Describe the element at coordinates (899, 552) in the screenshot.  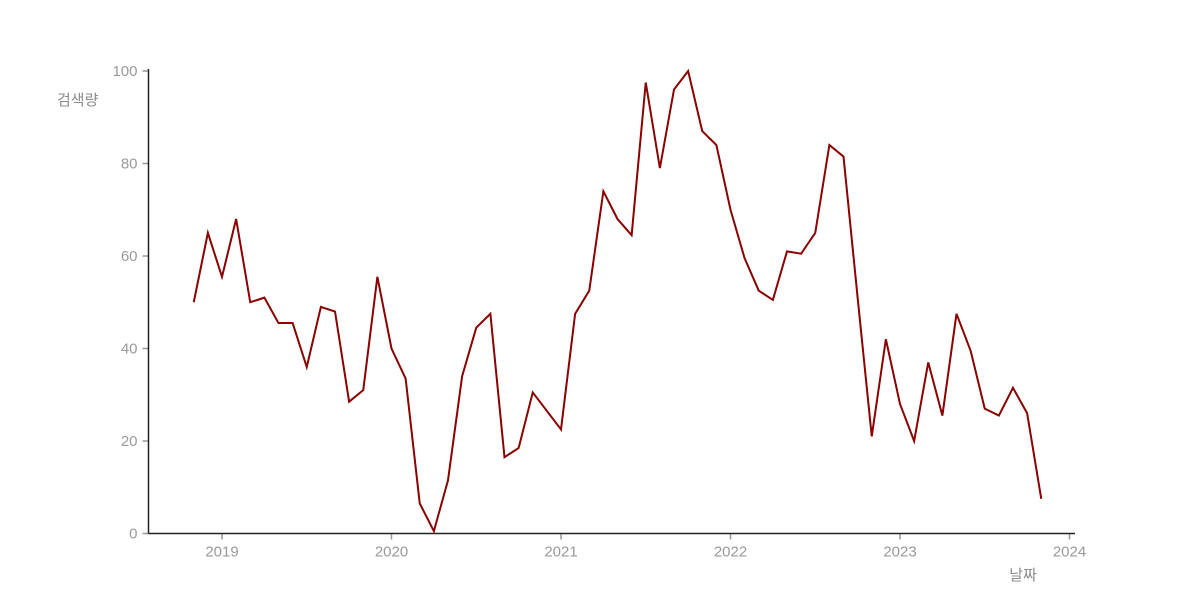
I see `x-tick-label: 2023` at that location.